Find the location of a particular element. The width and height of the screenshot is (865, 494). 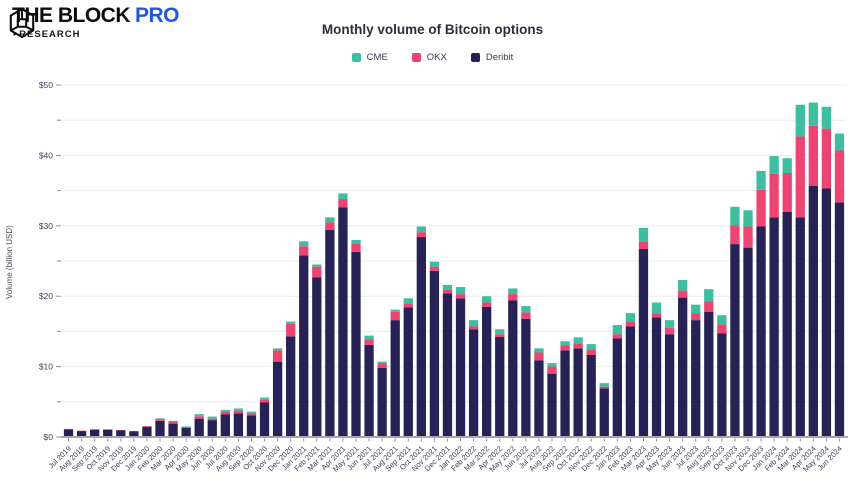

the-block-cube-icon is located at coordinates (22, 23).